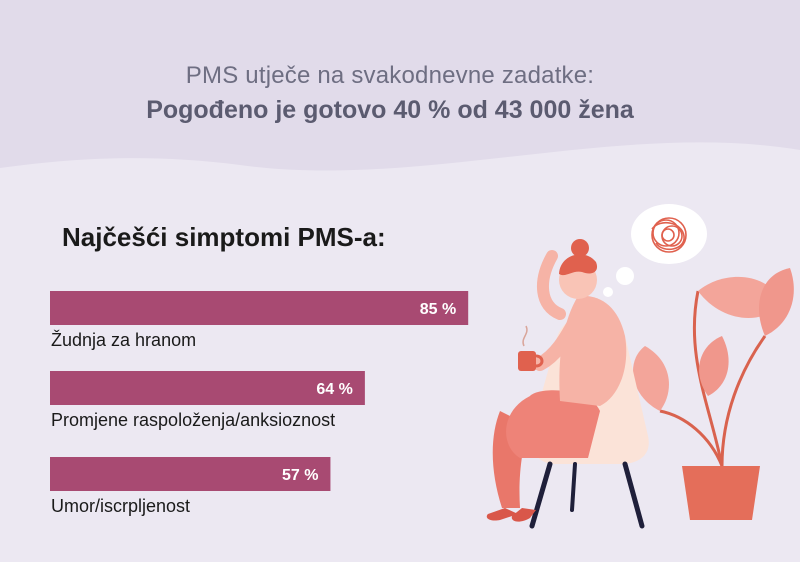  Describe the element at coordinates (334, 389) in the screenshot. I see `bar-value-label-2: 64 %` at that location.